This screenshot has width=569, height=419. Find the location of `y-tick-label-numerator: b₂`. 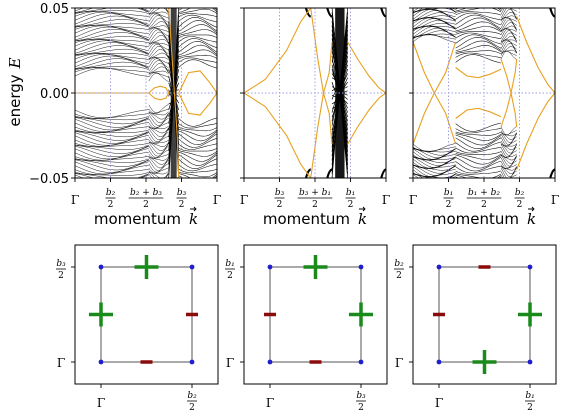

y-tick-label-numerator: b₂ is located at coordinates (399, 264).